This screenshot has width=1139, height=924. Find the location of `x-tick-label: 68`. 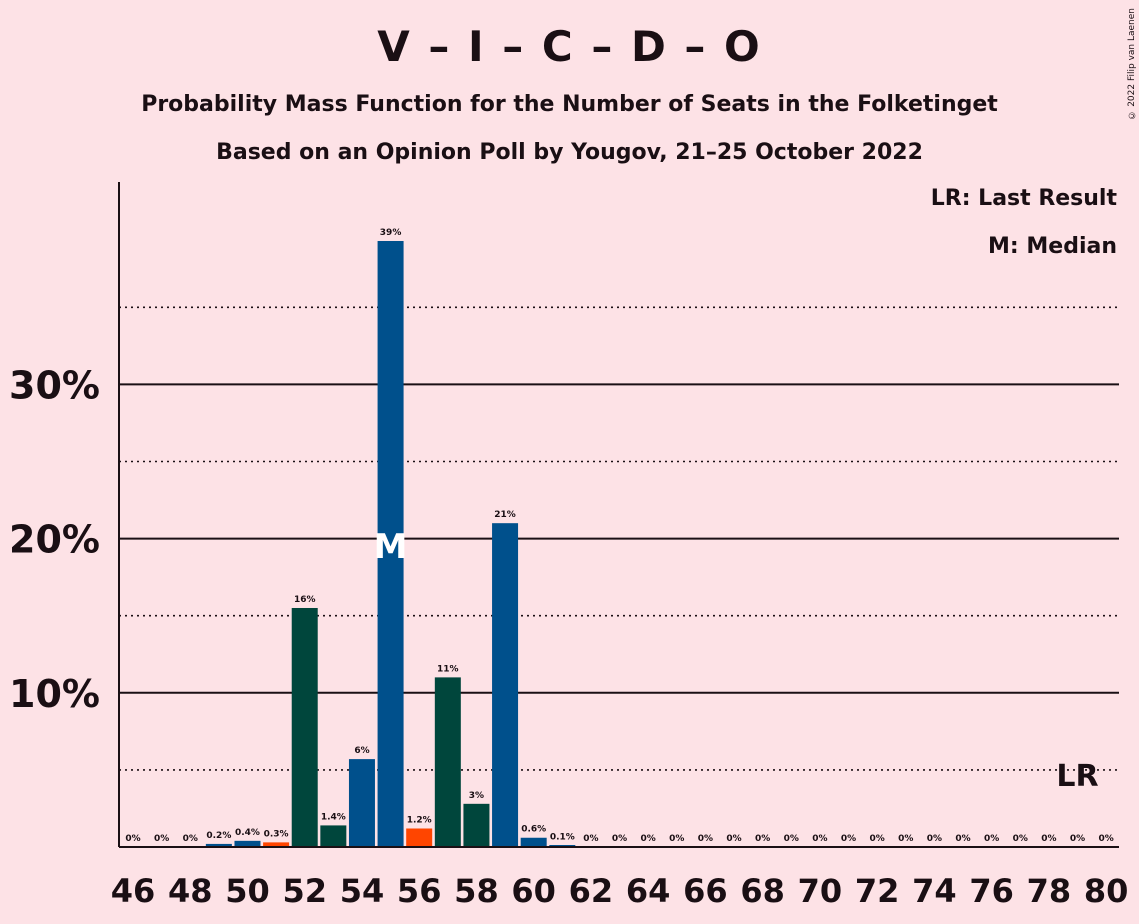

x-tick-label: 68 is located at coordinates (762, 891).